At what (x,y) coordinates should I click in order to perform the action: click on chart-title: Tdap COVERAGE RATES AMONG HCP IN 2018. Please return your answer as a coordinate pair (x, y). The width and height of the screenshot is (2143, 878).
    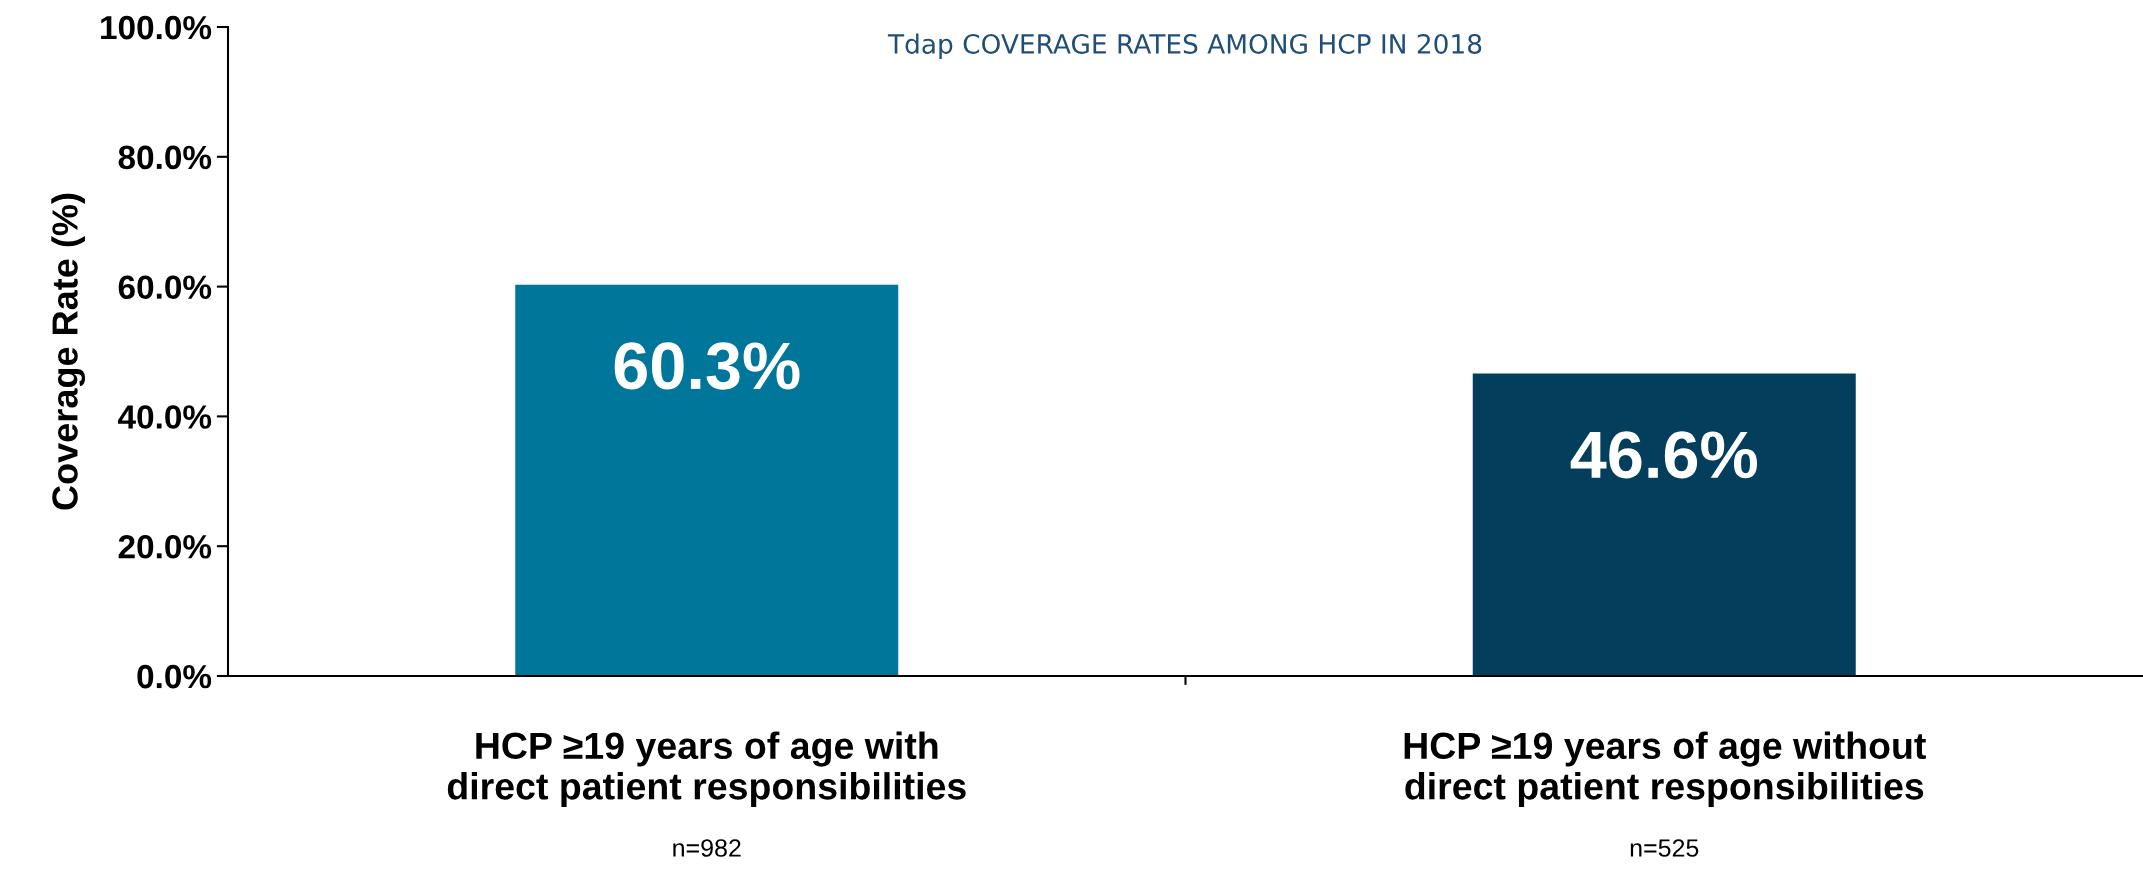
    Looking at the image, I should click on (1184, 46).